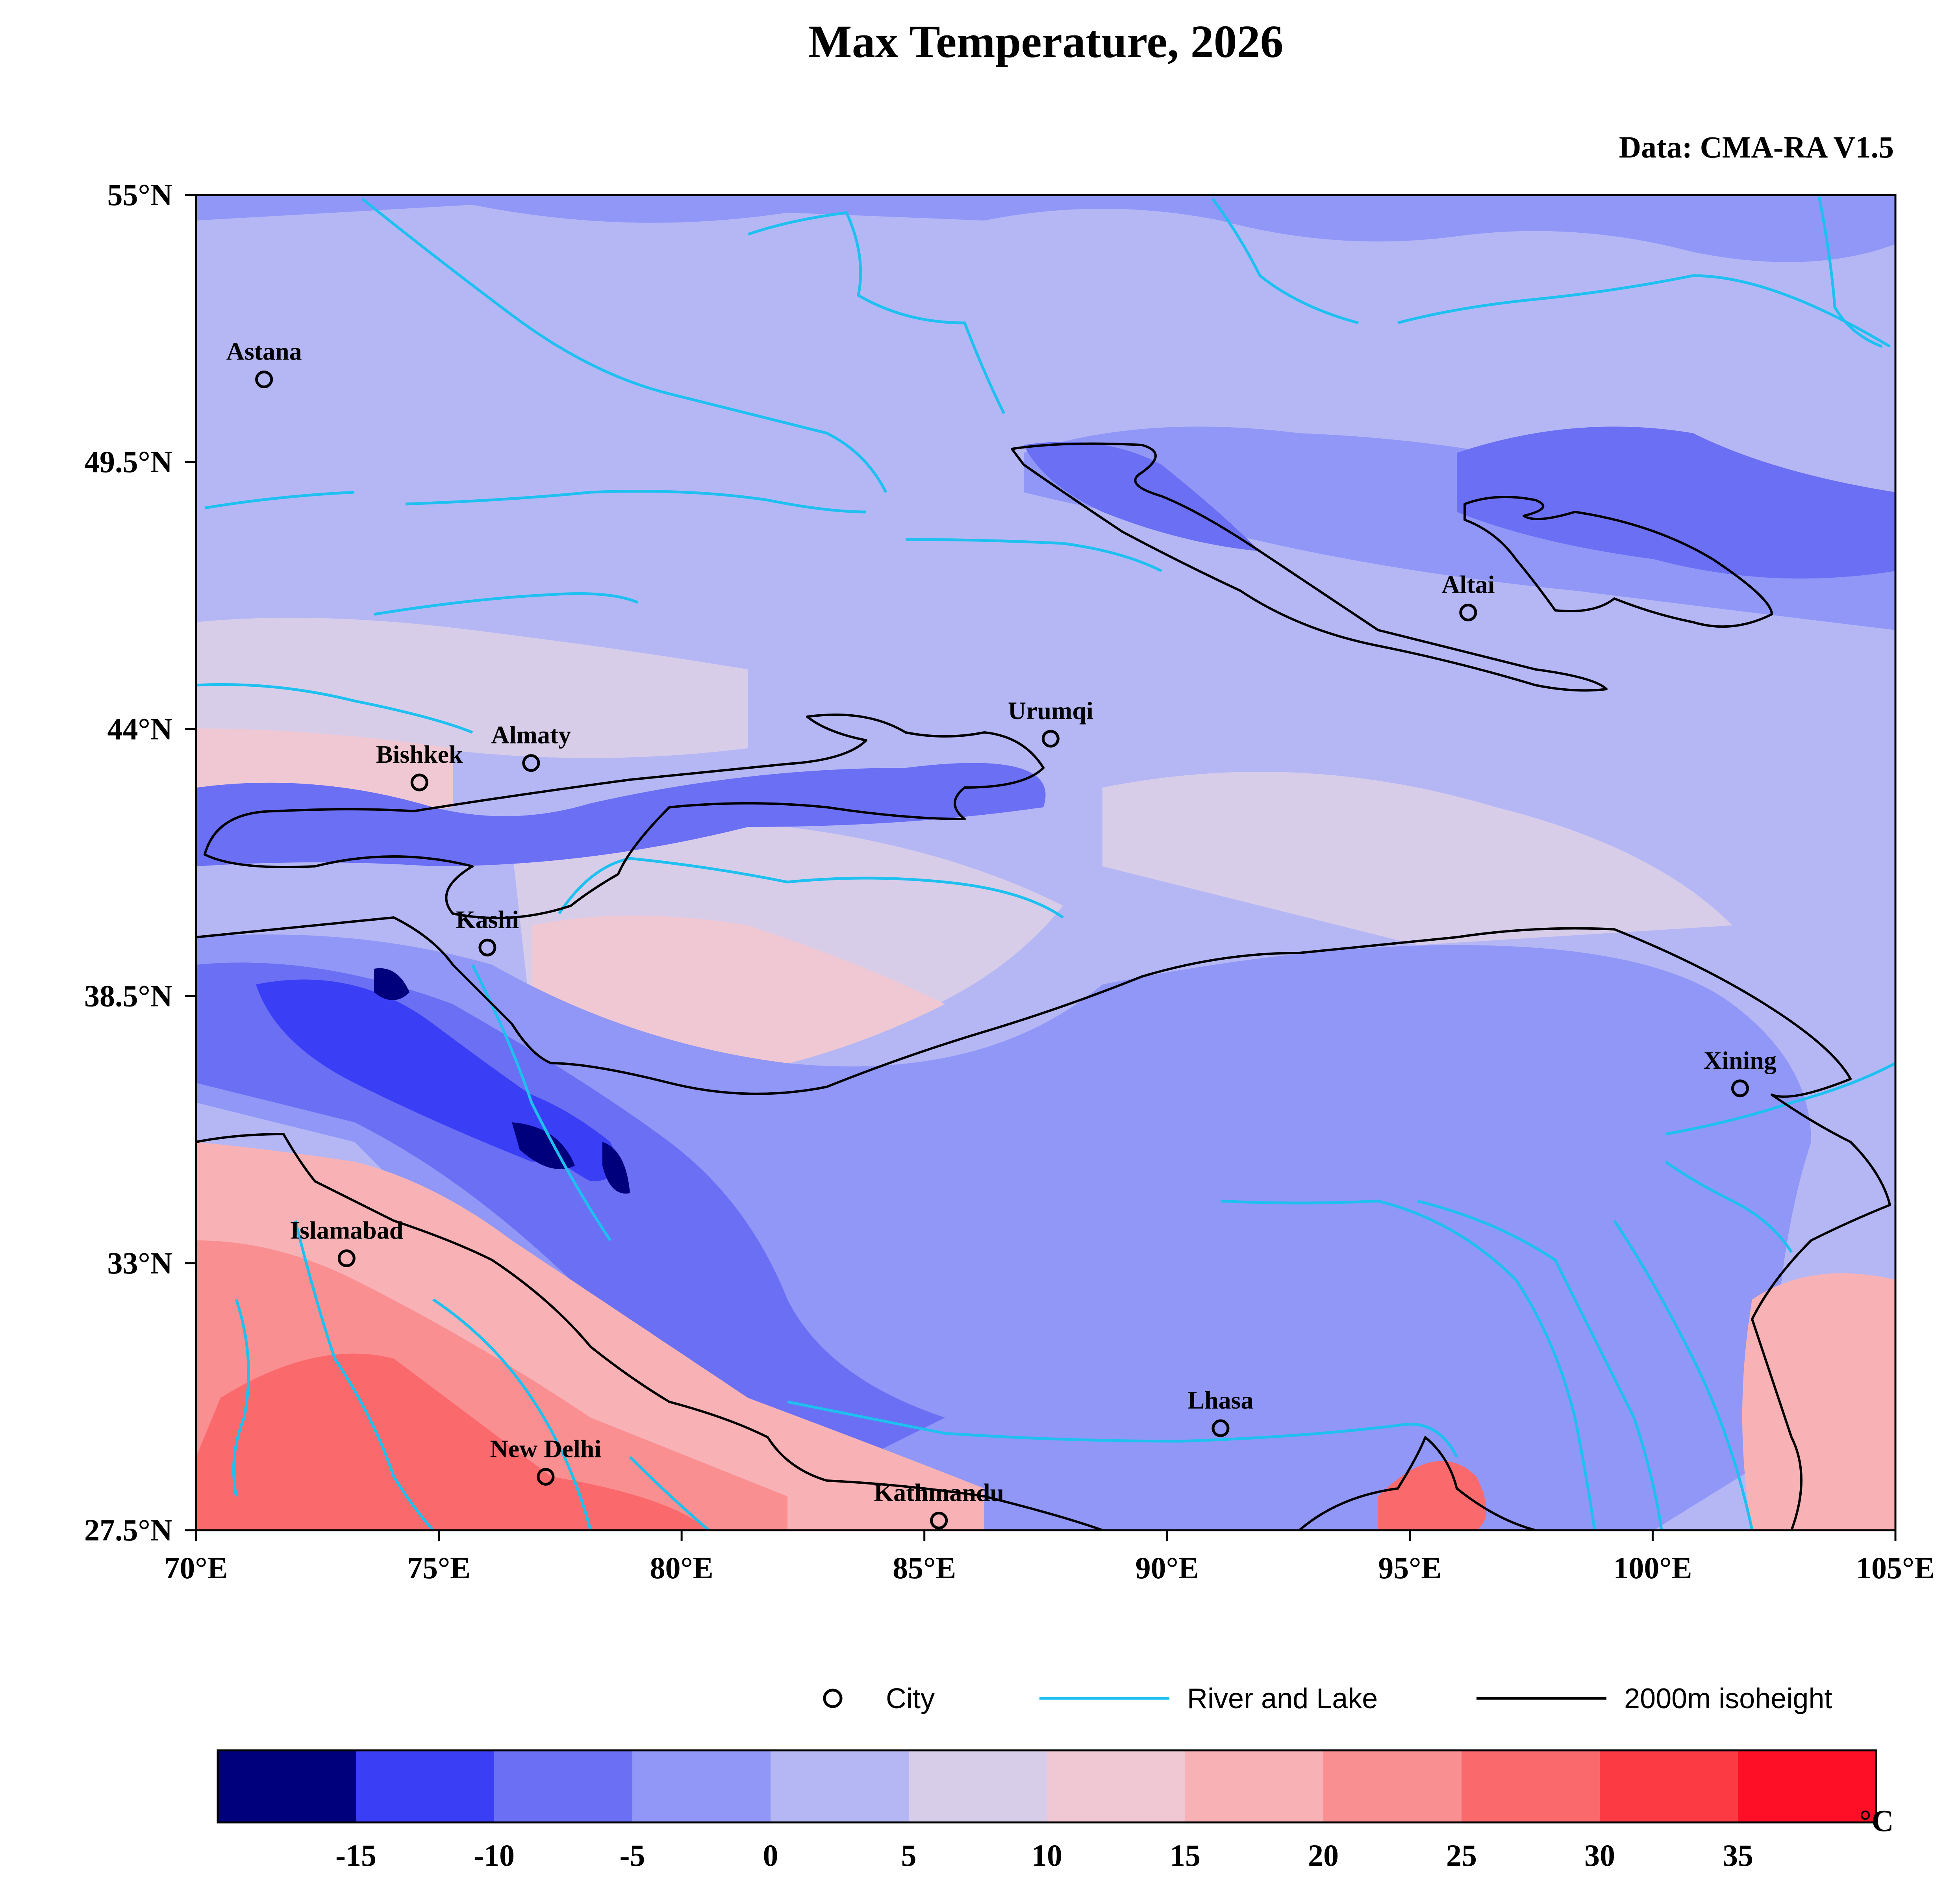 Image resolution: width=1960 pixels, height=1885 pixels. What do you see at coordinates (1047, 1855) in the screenshot?
I see `colorbar-tick-label: 10` at bounding box center [1047, 1855].